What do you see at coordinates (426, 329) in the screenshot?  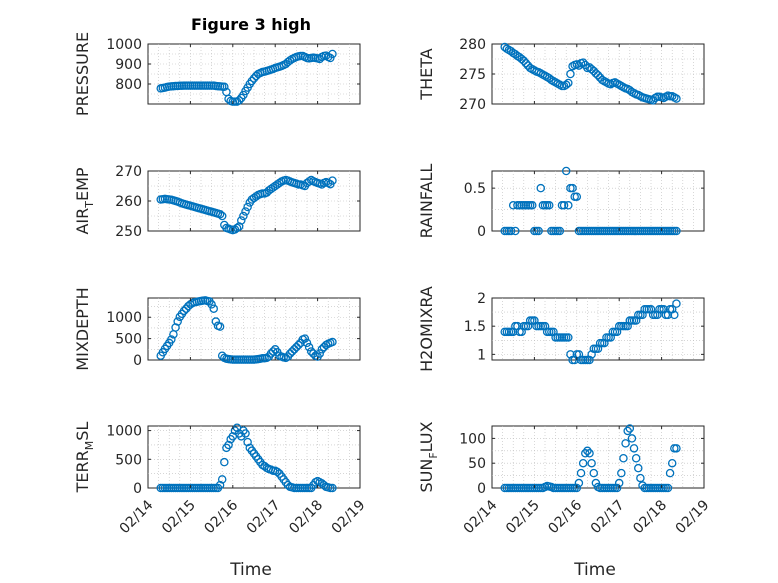 I see `y-axis-label-main: H2OMIXRA` at bounding box center [426, 329].